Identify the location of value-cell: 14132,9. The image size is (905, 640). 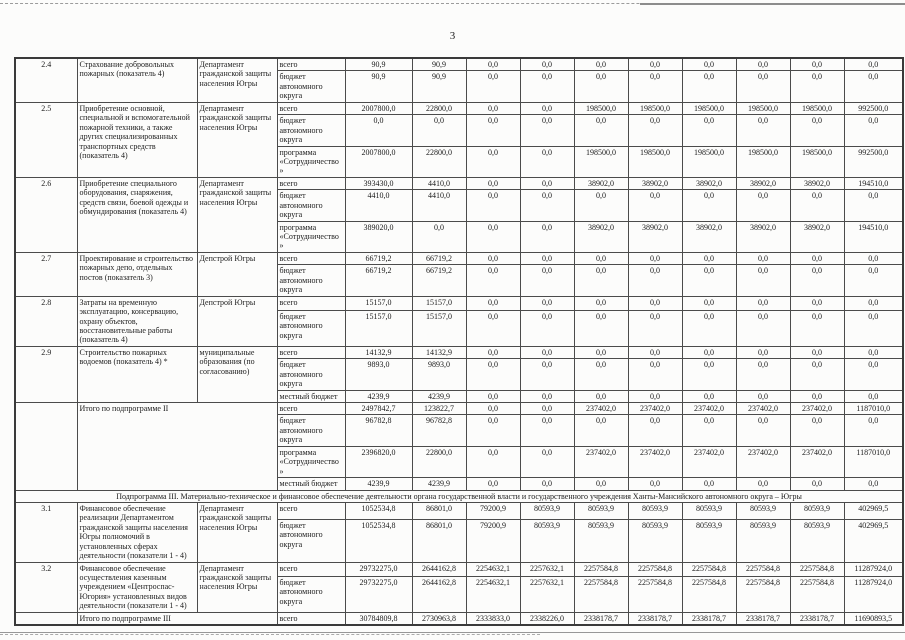
(439, 352).